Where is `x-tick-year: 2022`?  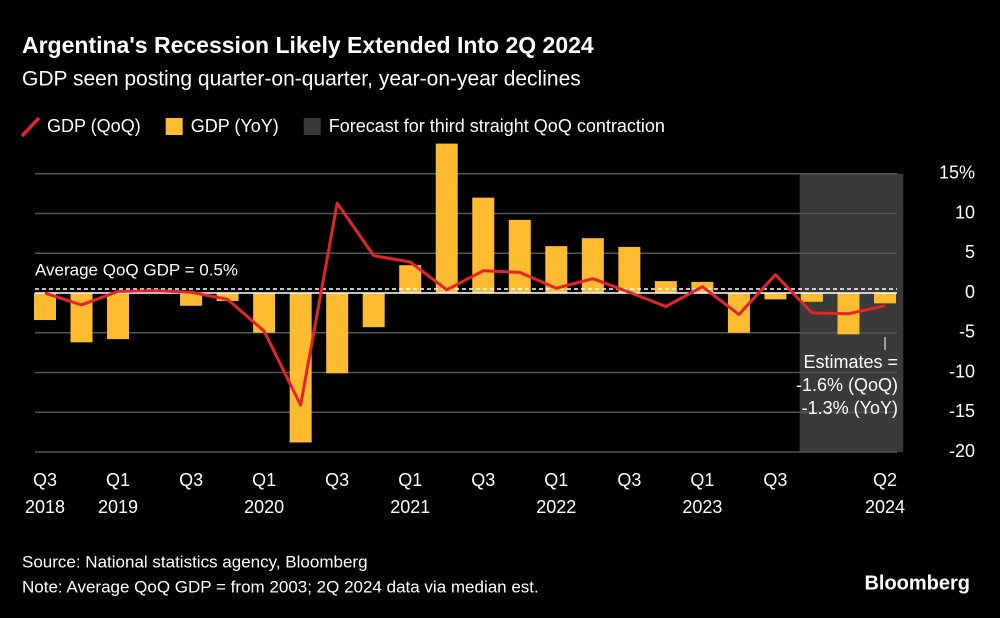 x-tick-year: 2022 is located at coordinates (556, 507).